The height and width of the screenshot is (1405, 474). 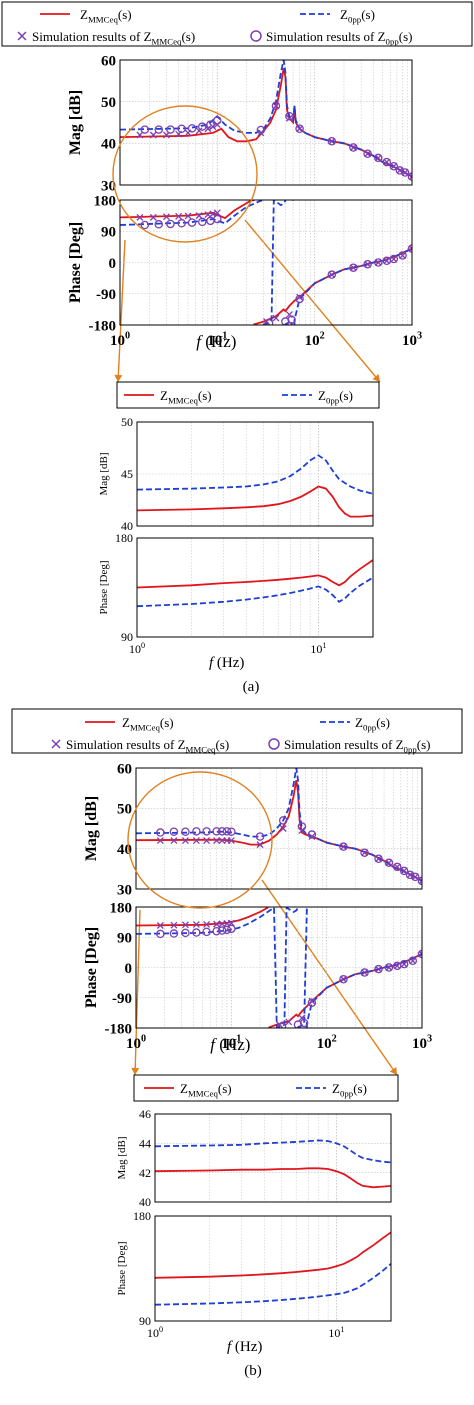 I want to click on legend-label-sim-zmmc: Simulation results of ZMMCeq(s), so click(x=113, y=37).